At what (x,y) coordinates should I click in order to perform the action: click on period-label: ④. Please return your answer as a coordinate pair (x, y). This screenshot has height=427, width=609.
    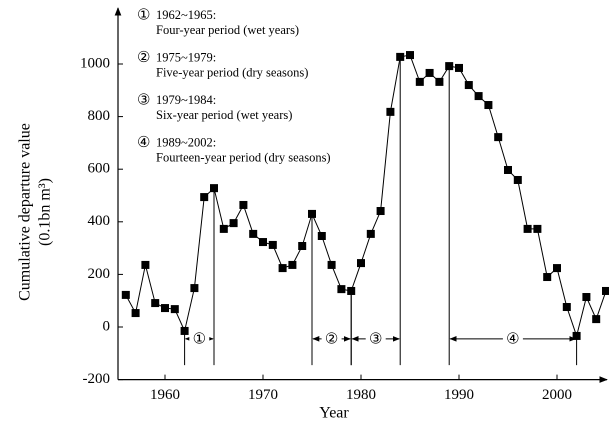
    Looking at the image, I should click on (512, 339).